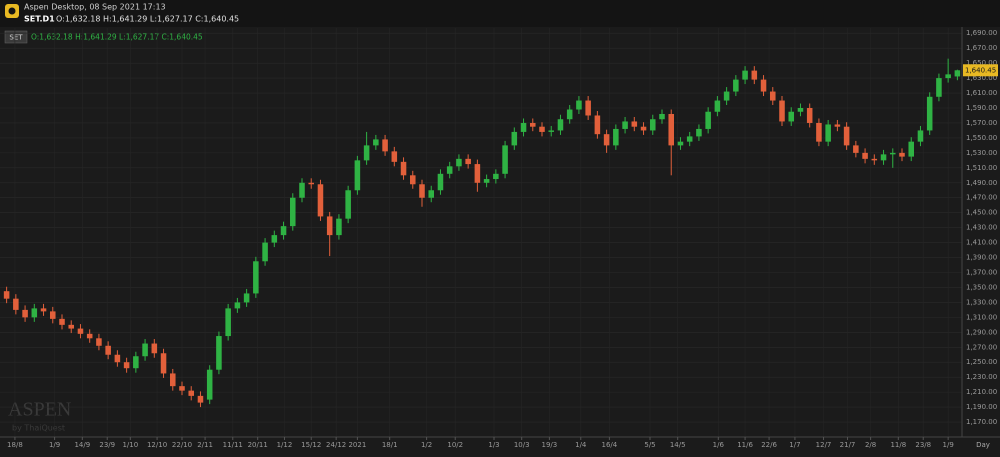 The image size is (1000, 457). What do you see at coordinates (981, 302) in the screenshot?
I see `y-tick-label: 1,330.00` at bounding box center [981, 302].